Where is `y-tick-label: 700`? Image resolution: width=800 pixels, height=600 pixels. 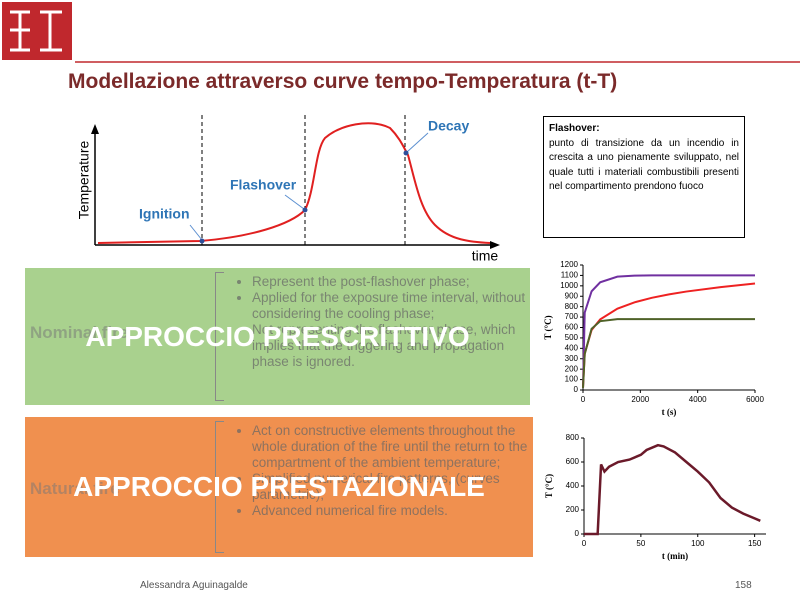 y-tick-label: 700 is located at coordinates (572, 316).